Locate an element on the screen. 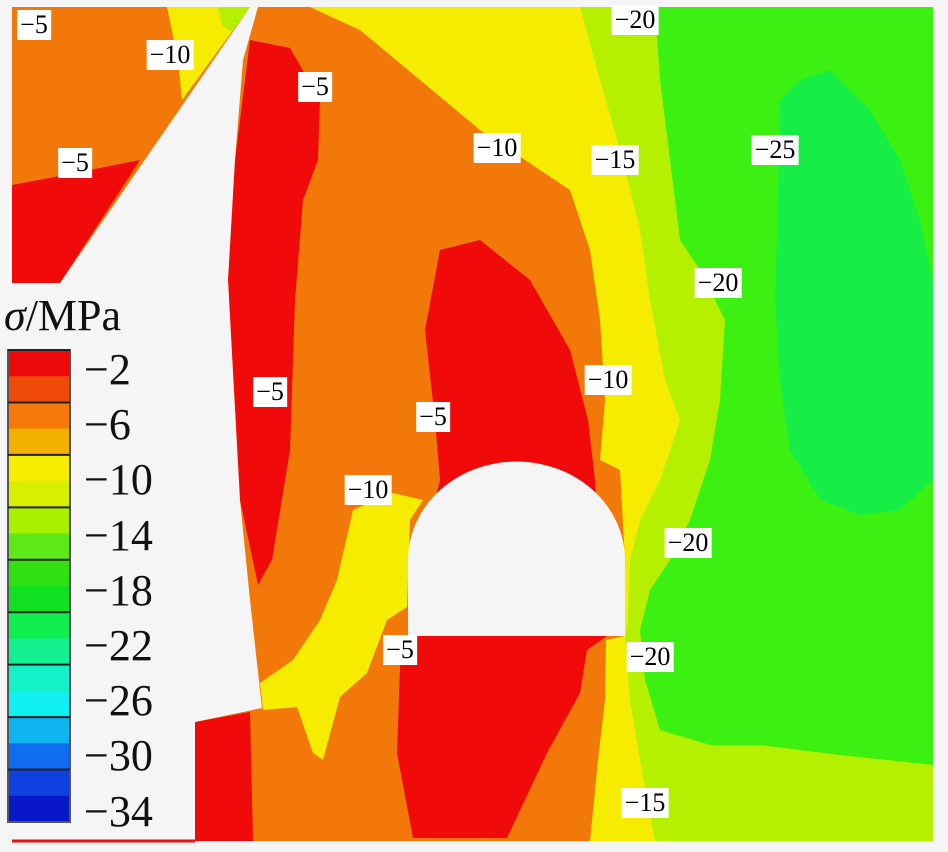  colorbar-tick-label: −10 is located at coordinates (118, 480).